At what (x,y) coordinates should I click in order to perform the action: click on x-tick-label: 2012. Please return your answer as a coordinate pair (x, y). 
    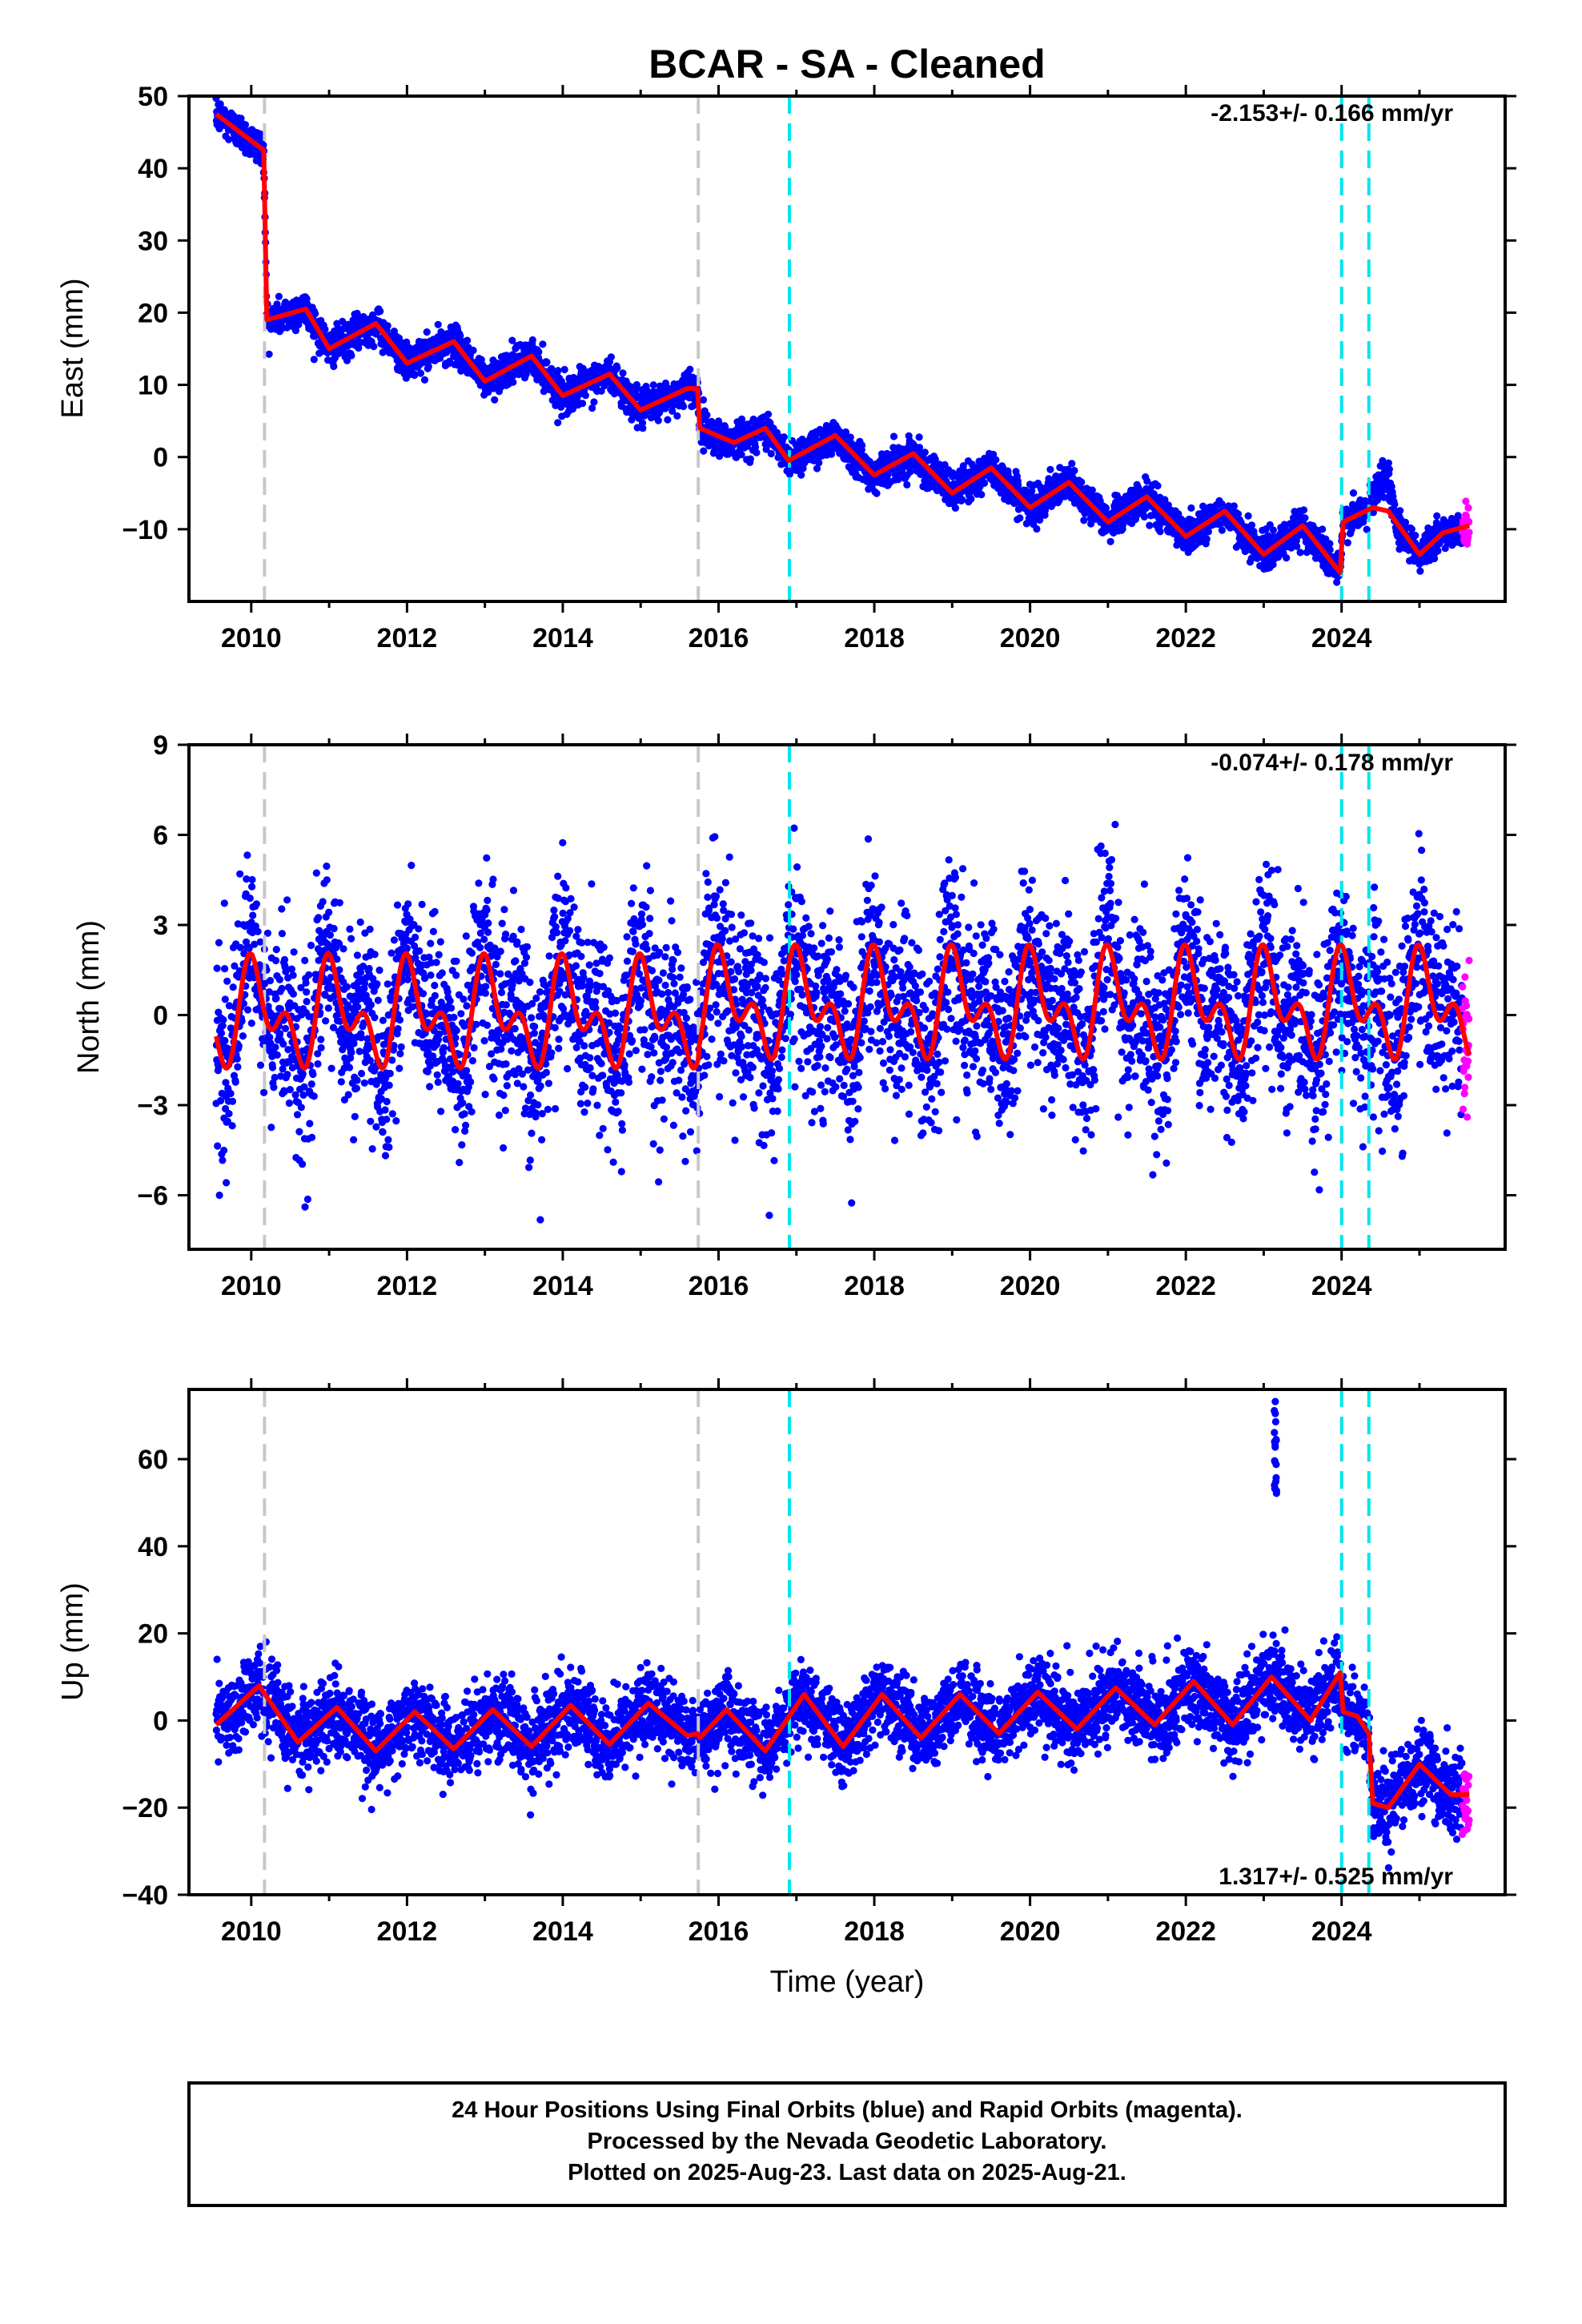
    Looking at the image, I should click on (407, 638).